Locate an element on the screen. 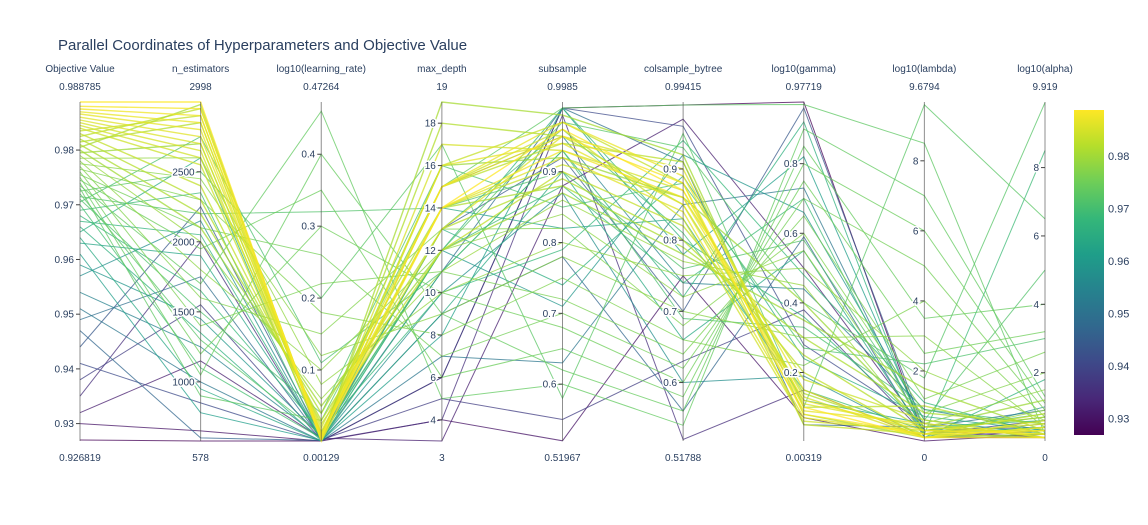 This screenshot has width=1148, height=525. axis-min-label: 0.926819 is located at coordinates (80, 458).